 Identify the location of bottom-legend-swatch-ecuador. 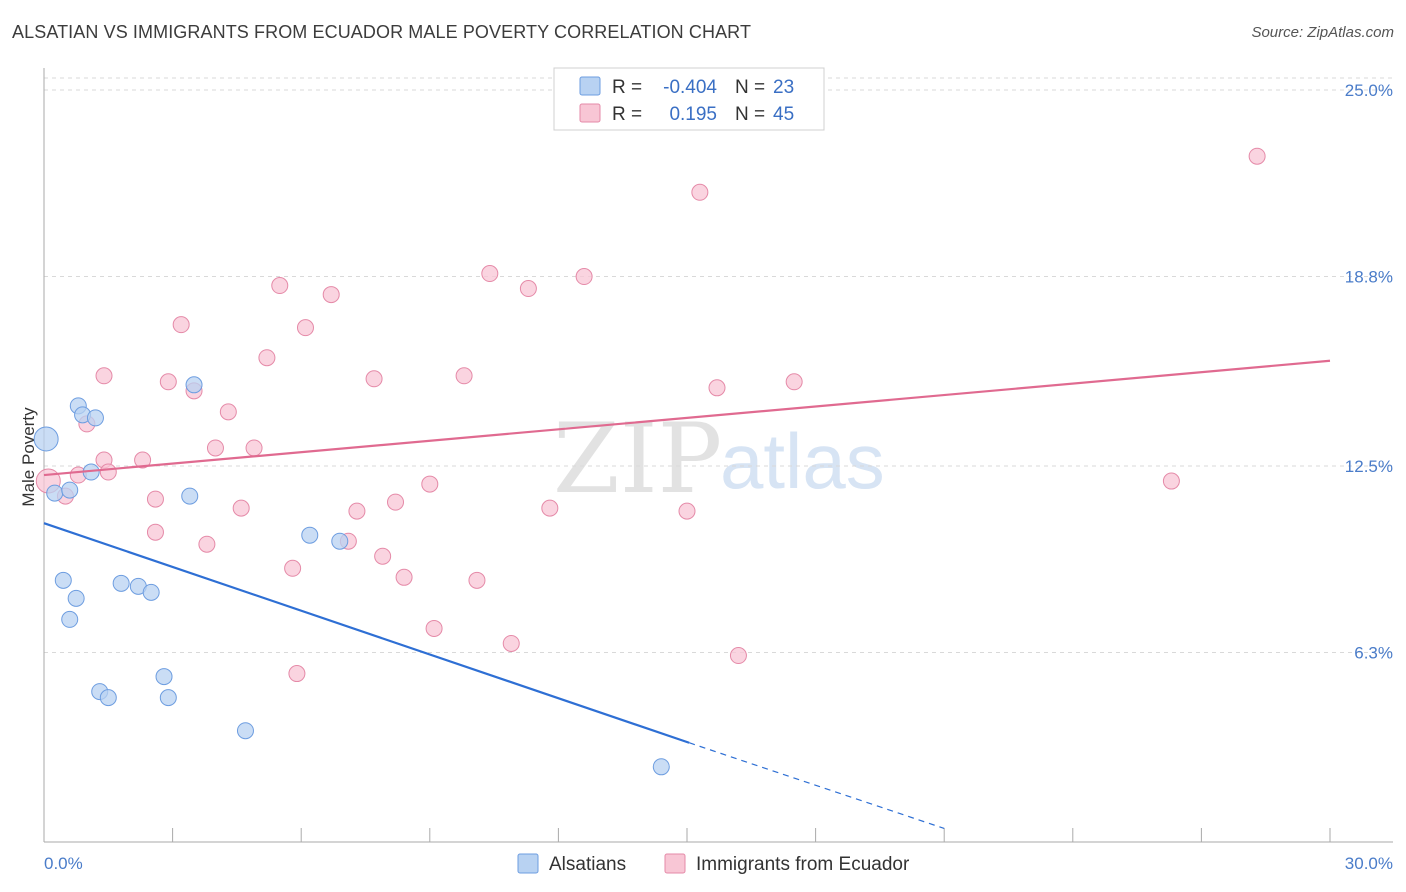
(675, 863).